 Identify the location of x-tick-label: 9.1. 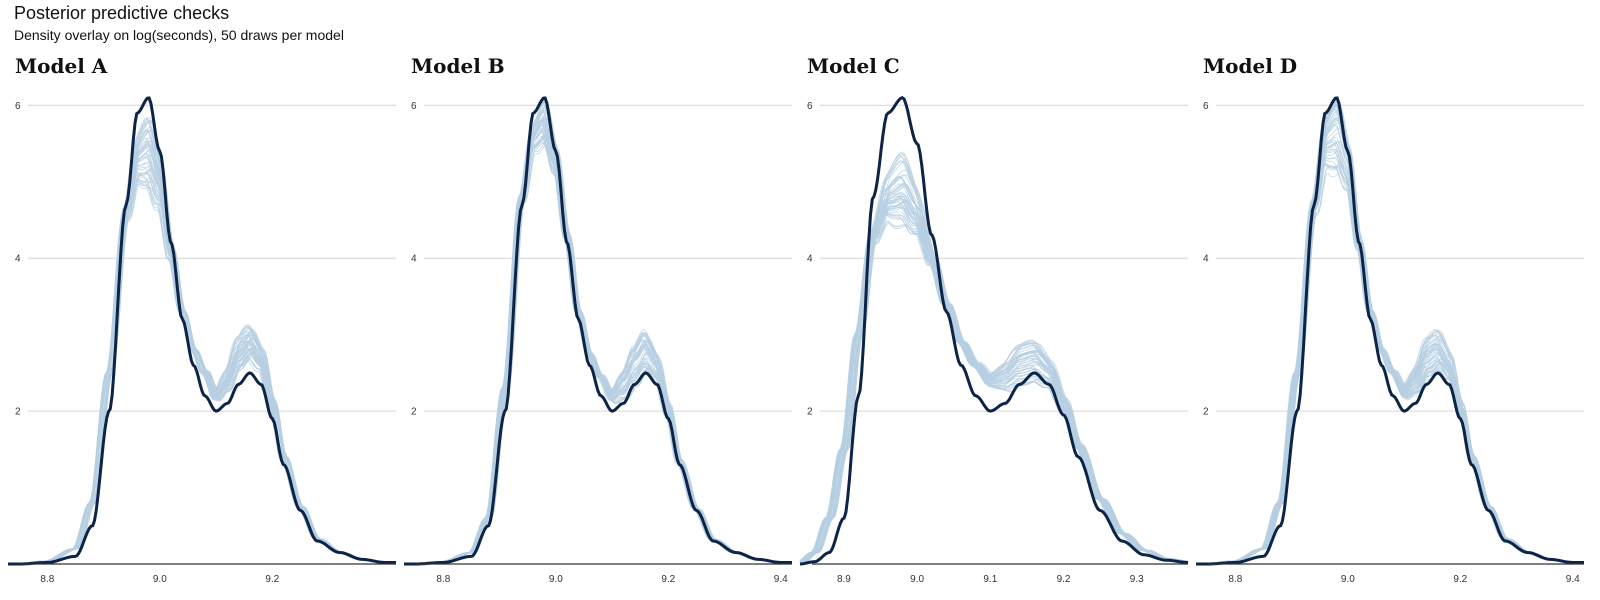
(990, 579).